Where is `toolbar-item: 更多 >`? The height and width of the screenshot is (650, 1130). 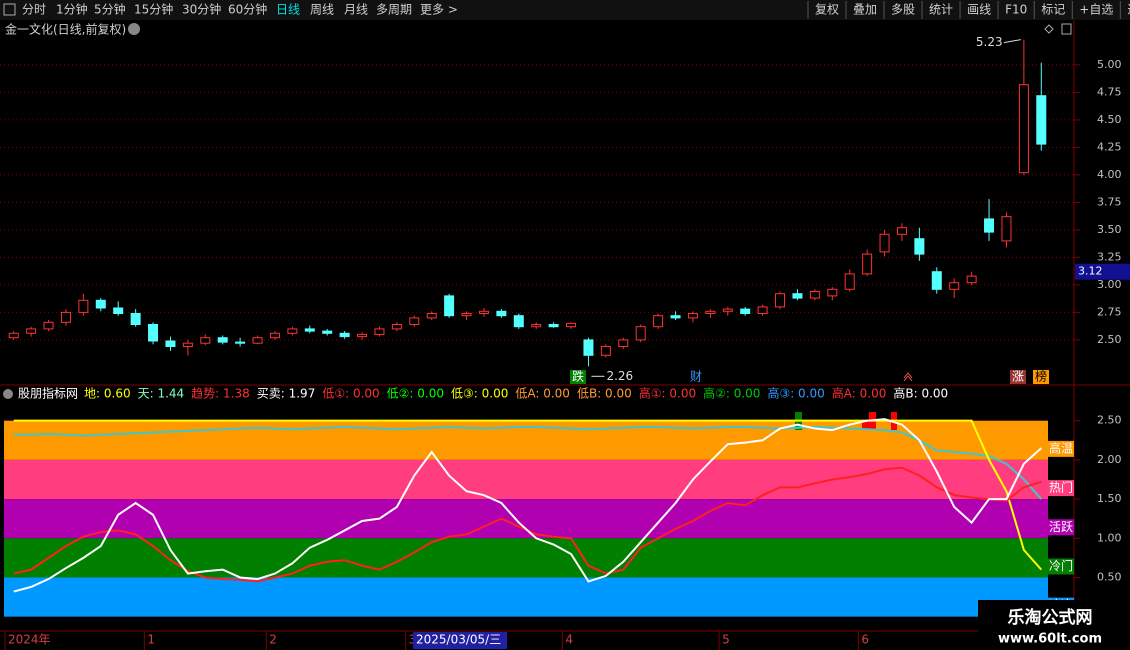
toolbar-item: 更多 > is located at coordinates (439, 10).